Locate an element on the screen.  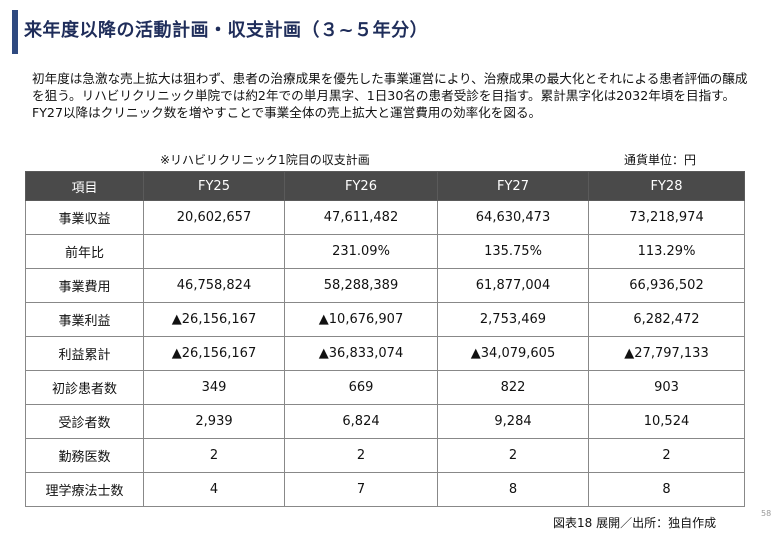
title-accent-bar is located at coordinates (15, 32).